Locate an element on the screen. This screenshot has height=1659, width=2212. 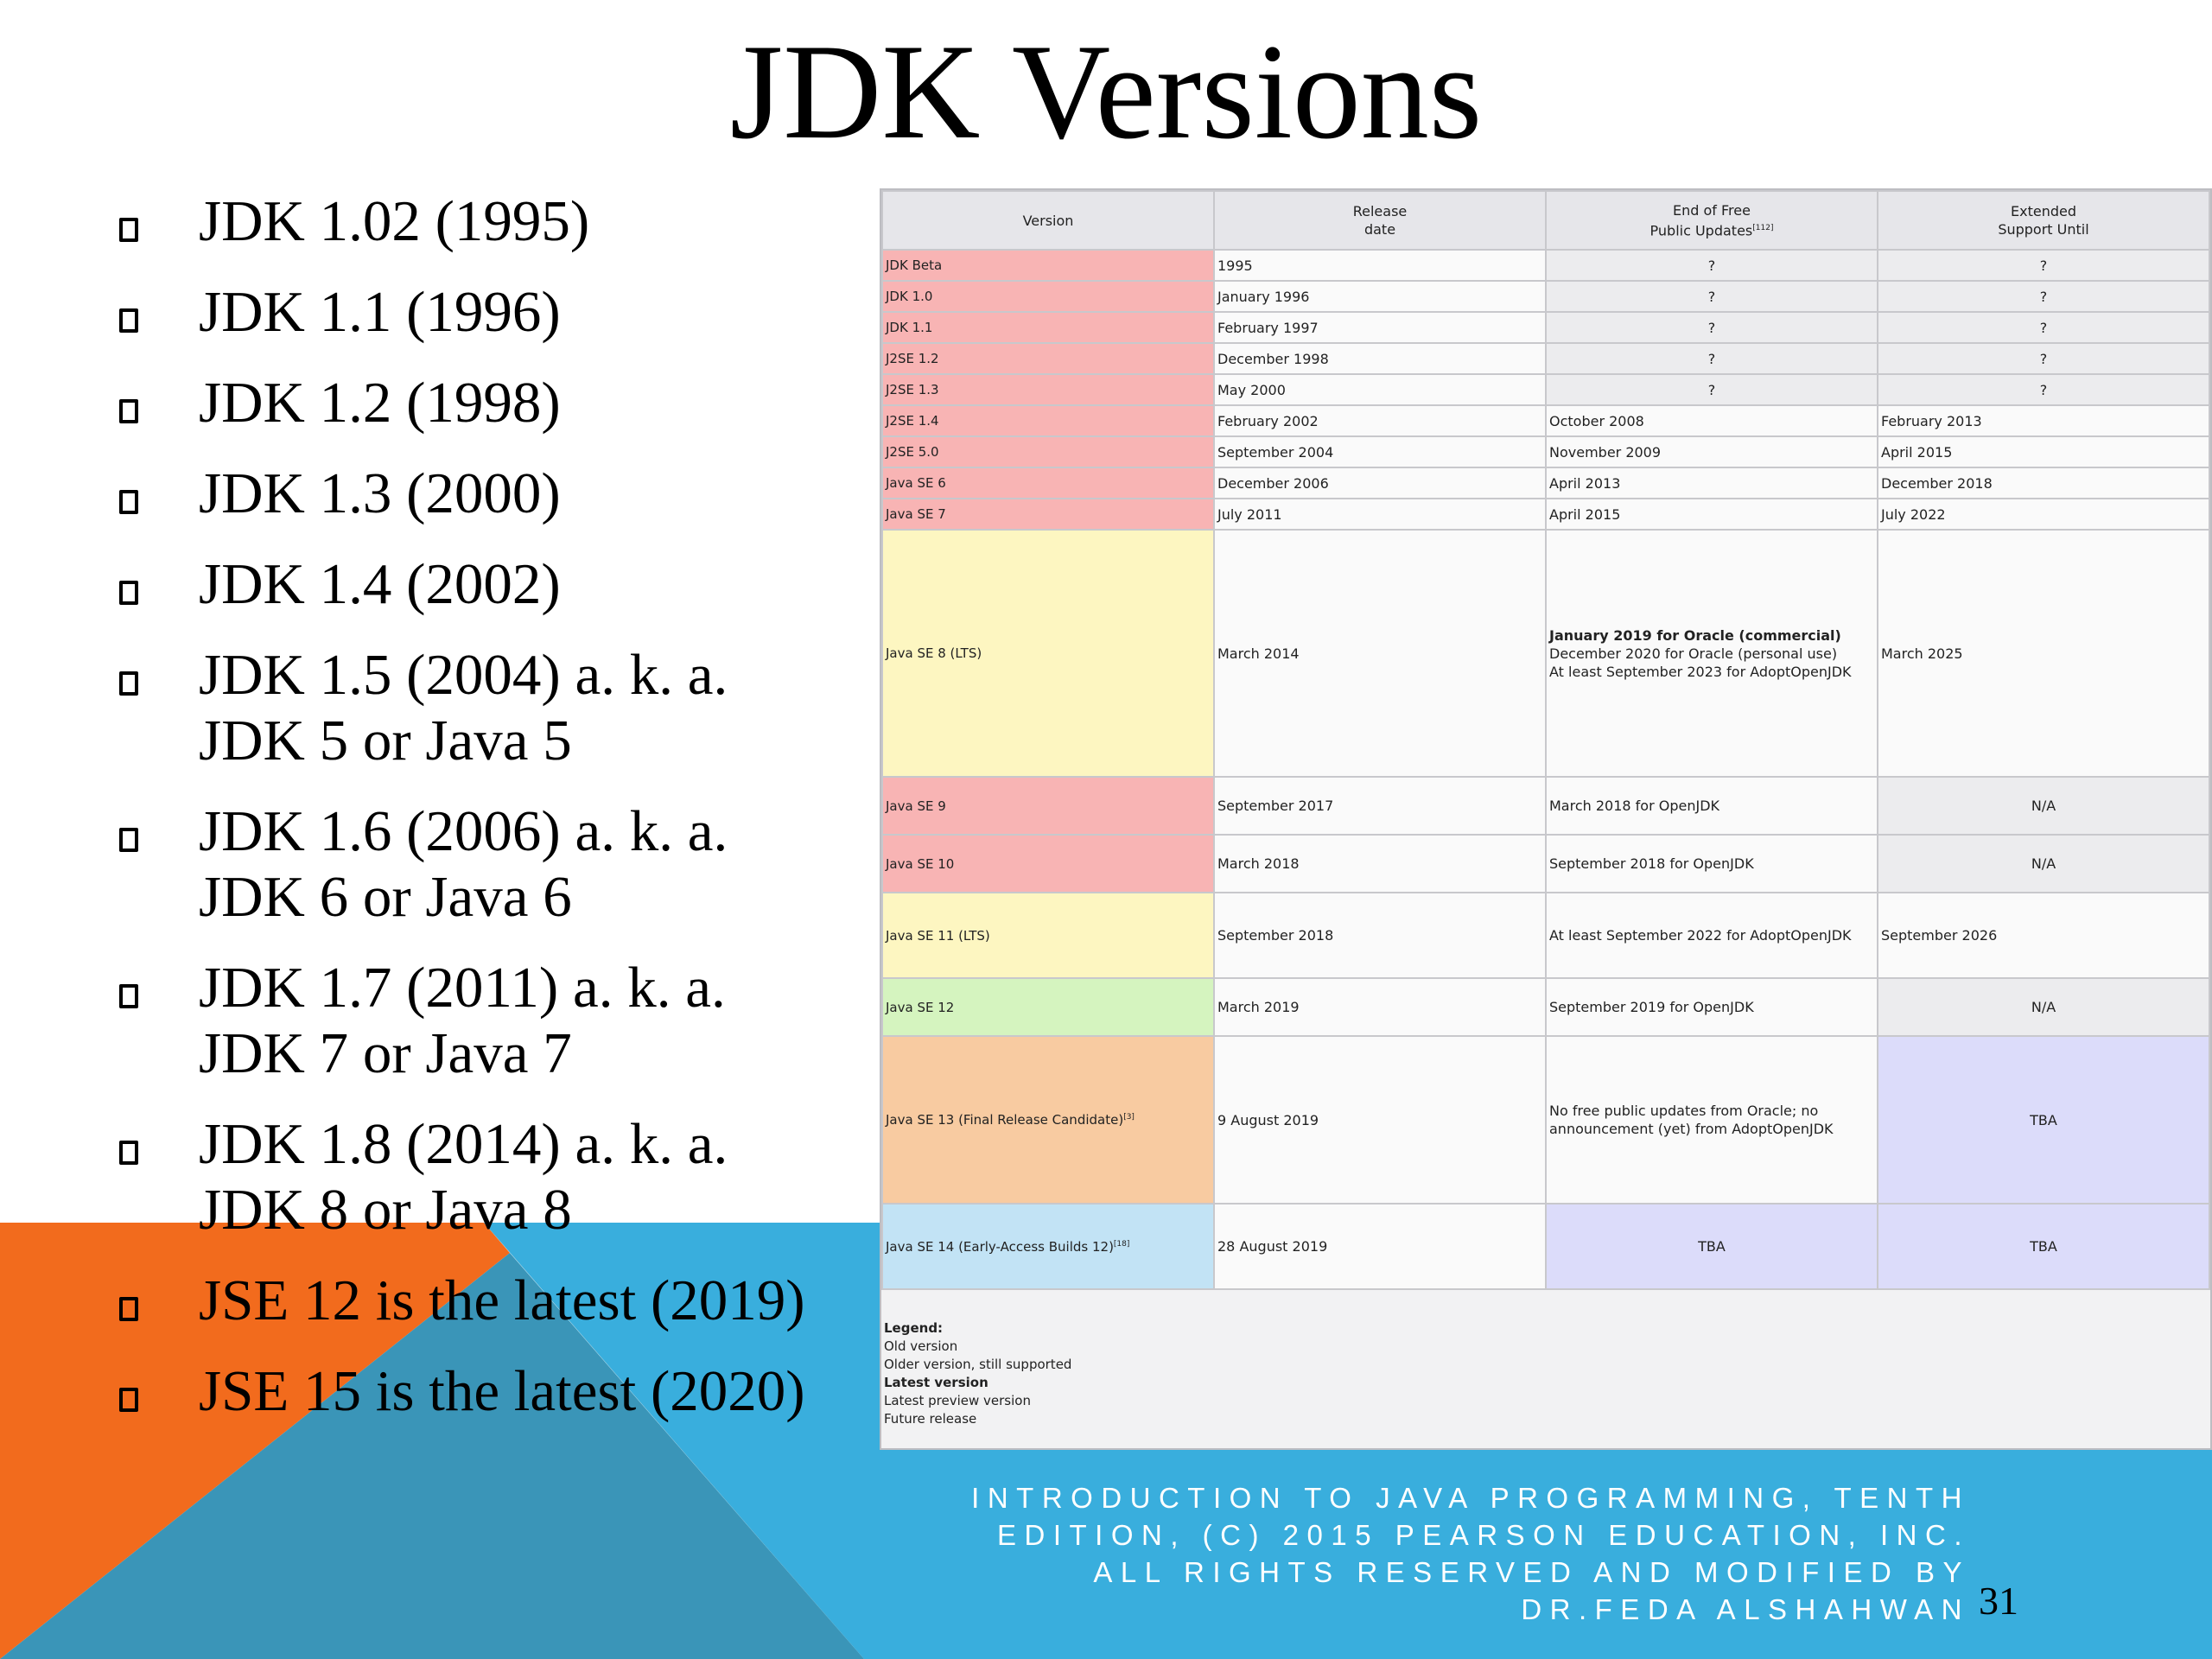
cell-version: Java SE 7 is located at coordinates (1048, 514).